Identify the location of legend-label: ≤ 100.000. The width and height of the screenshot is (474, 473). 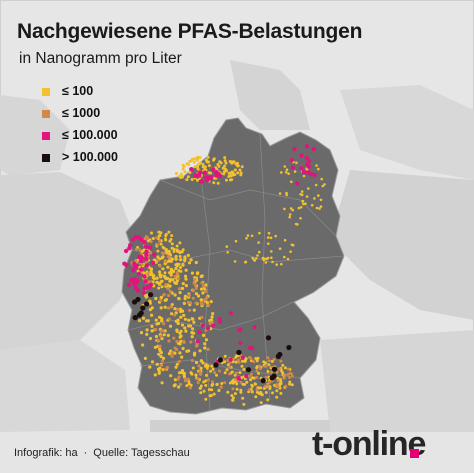
(90, 135).